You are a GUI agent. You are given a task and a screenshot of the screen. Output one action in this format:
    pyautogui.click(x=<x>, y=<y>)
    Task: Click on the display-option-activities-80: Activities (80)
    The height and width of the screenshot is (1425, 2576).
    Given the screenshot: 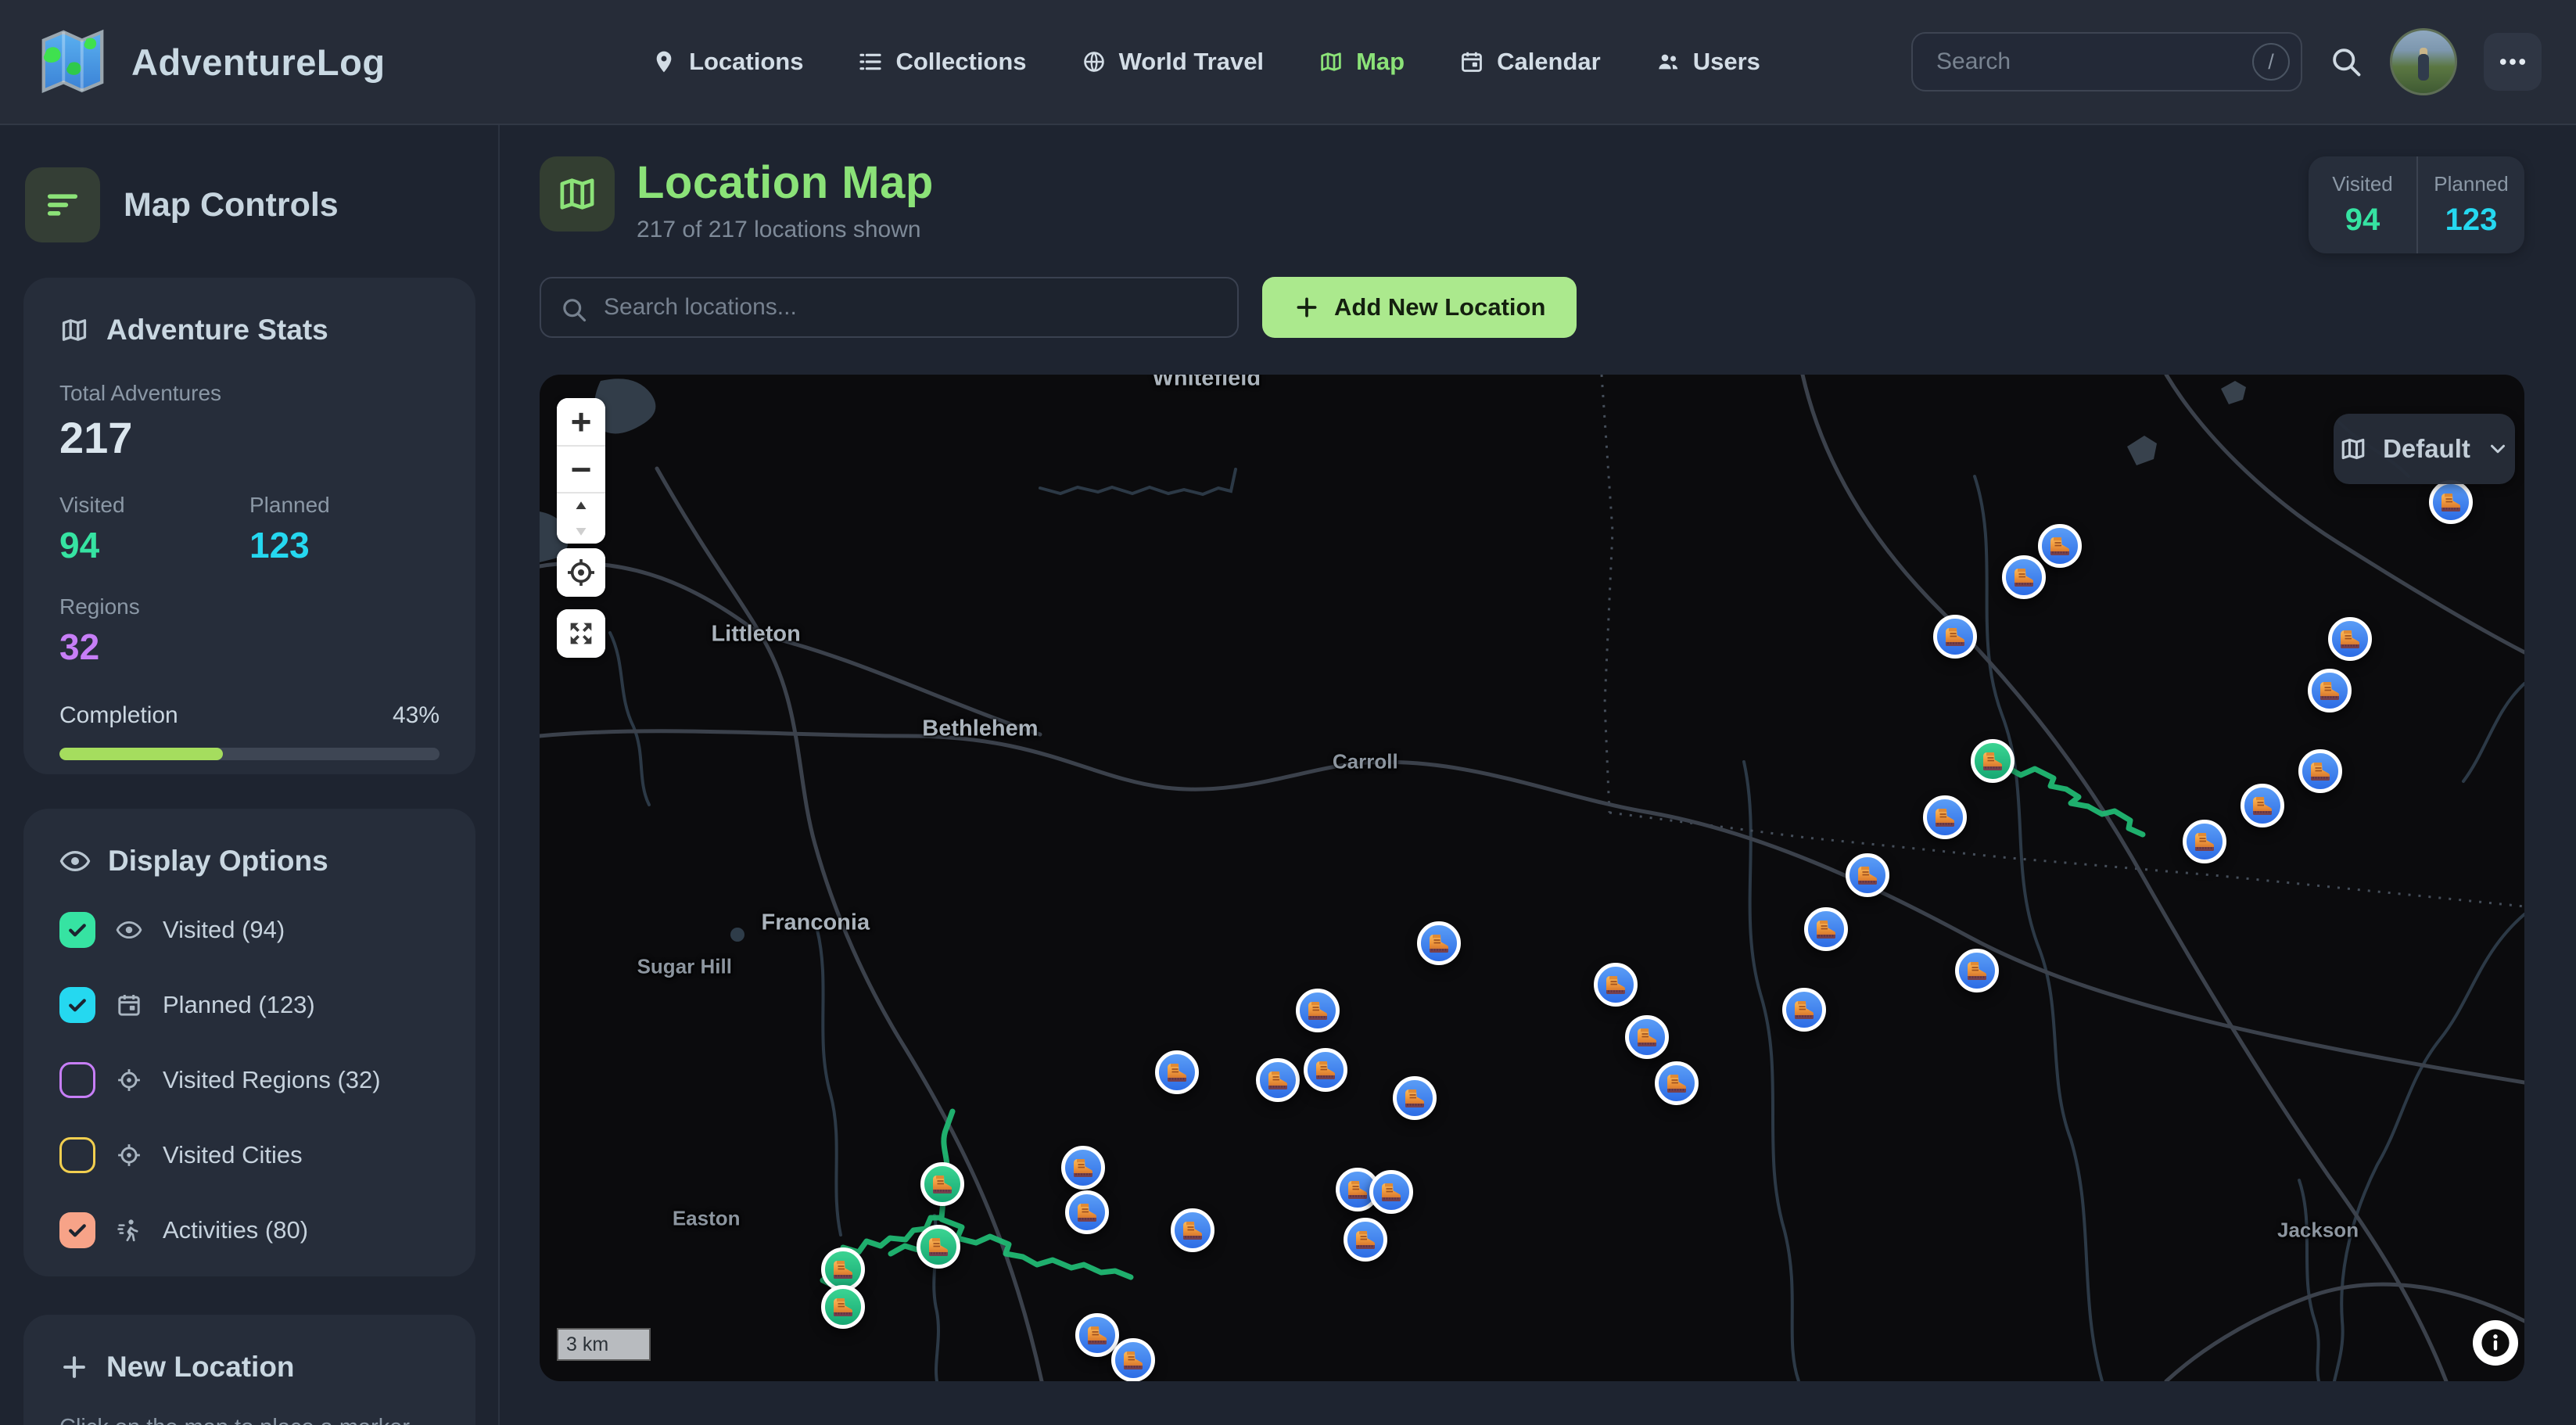 What is the action you would take?
    pyautogui.click(x=249, y=1230)
    